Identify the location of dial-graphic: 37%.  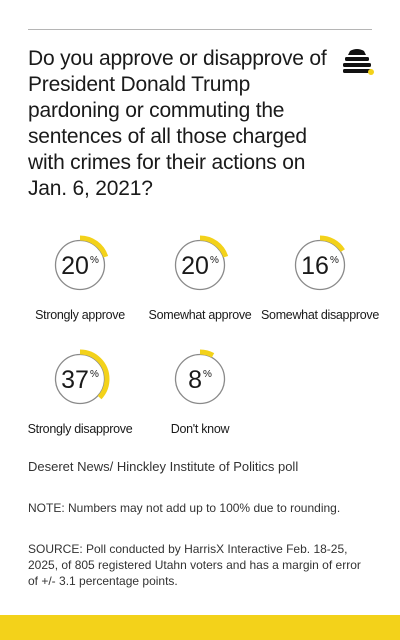
(80, 379).